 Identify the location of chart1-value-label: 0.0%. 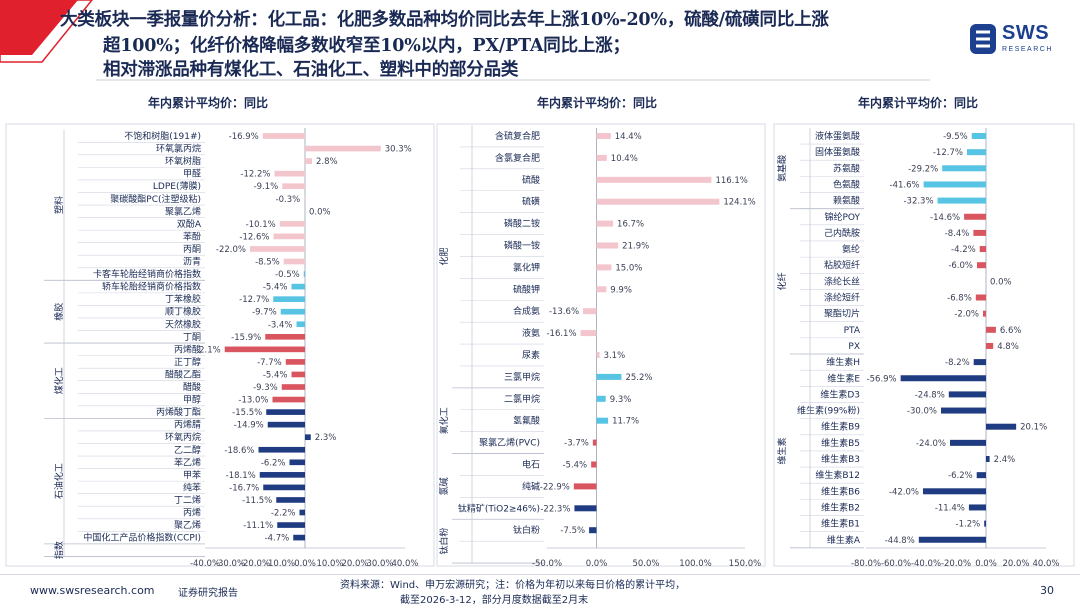
(320, 212).